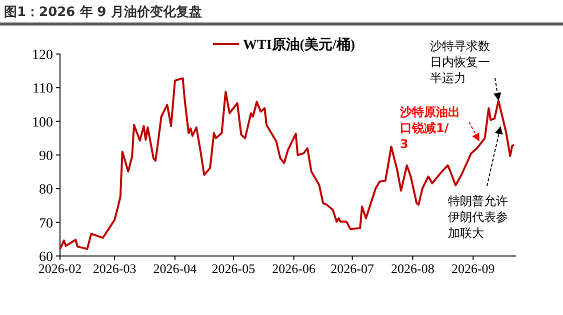  Describe the element at coordinates (42, 122) in the screenshot. I see `y-tick-label: 100` at that location.